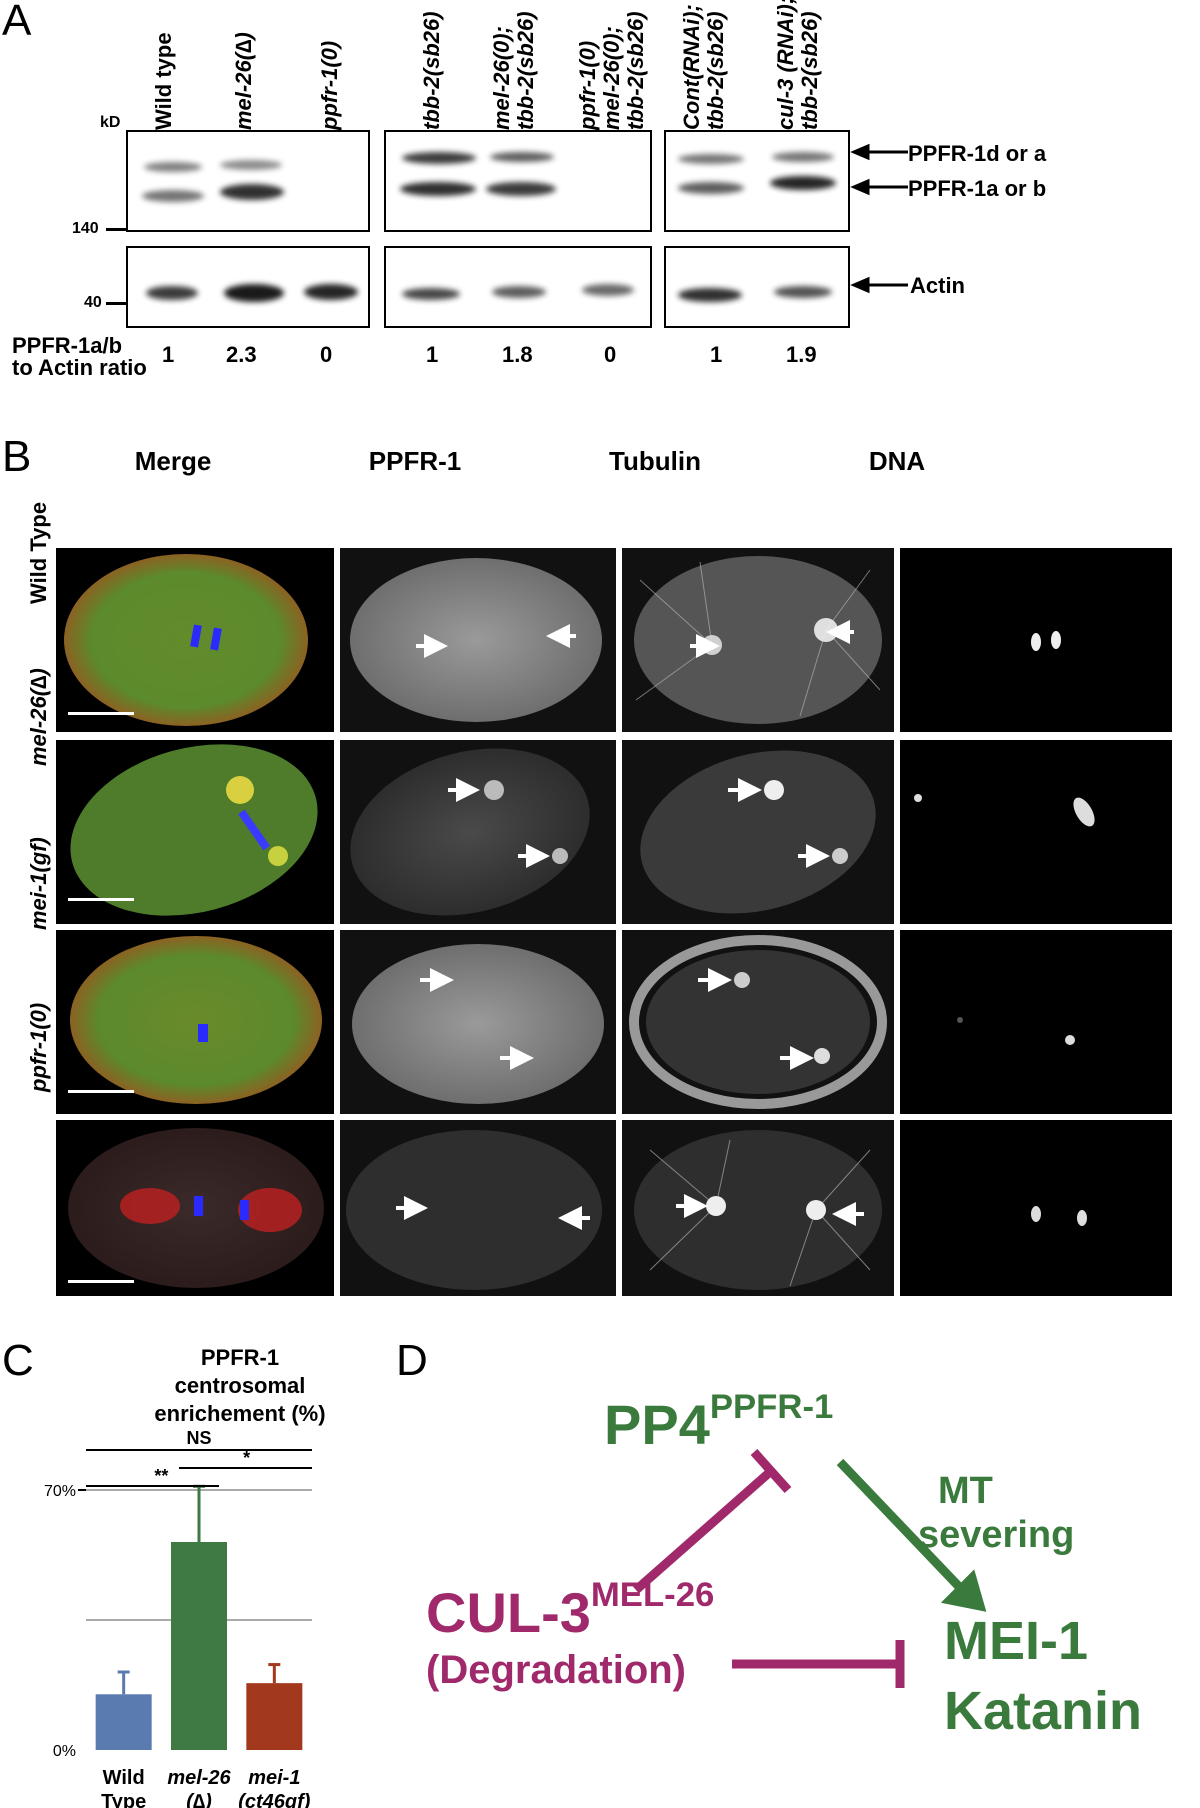 Image resolution: width=1200 pixels, height=1808 pixels. Describe the element at coordinates (199, 1799) in the screenshot. I see `category-label: (∆)` at that location.